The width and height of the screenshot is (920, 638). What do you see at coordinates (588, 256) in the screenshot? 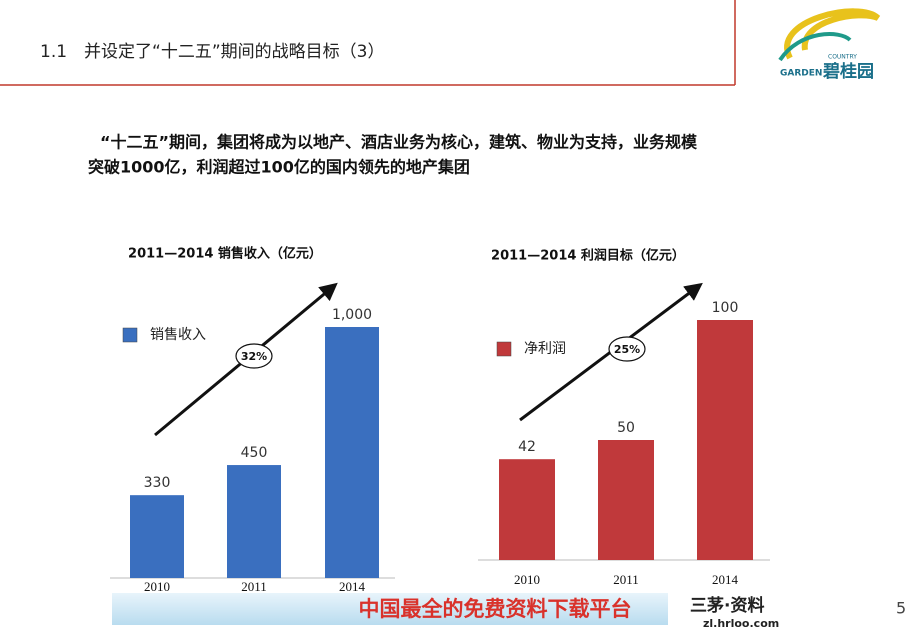
I see `chart-title: 2011—2014 利润目标（亿元）` at bounding box center [588, 256].